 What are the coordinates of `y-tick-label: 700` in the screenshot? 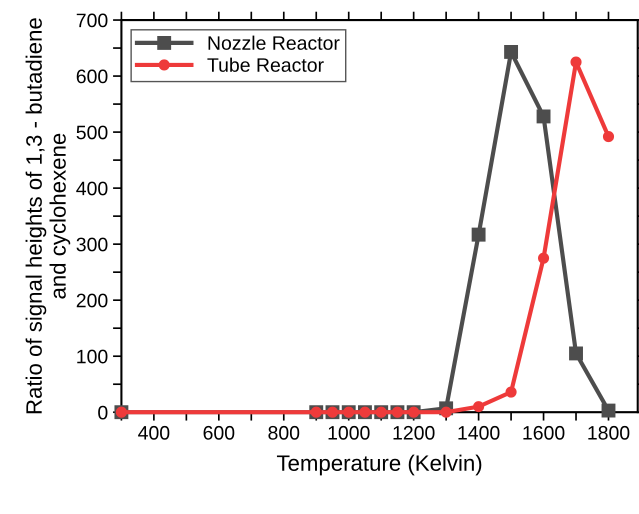 It's located at (92, 21).